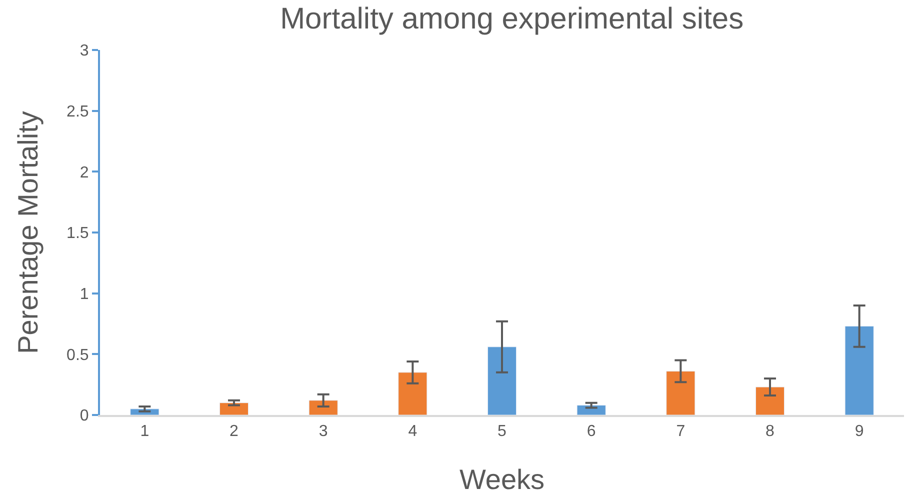 The width and height of the screenshot is (914, 500). What do you see at coordinates (84, 51) in the screenshot?
I see `y-tick-label: 3` at bounding box center [84, 51].